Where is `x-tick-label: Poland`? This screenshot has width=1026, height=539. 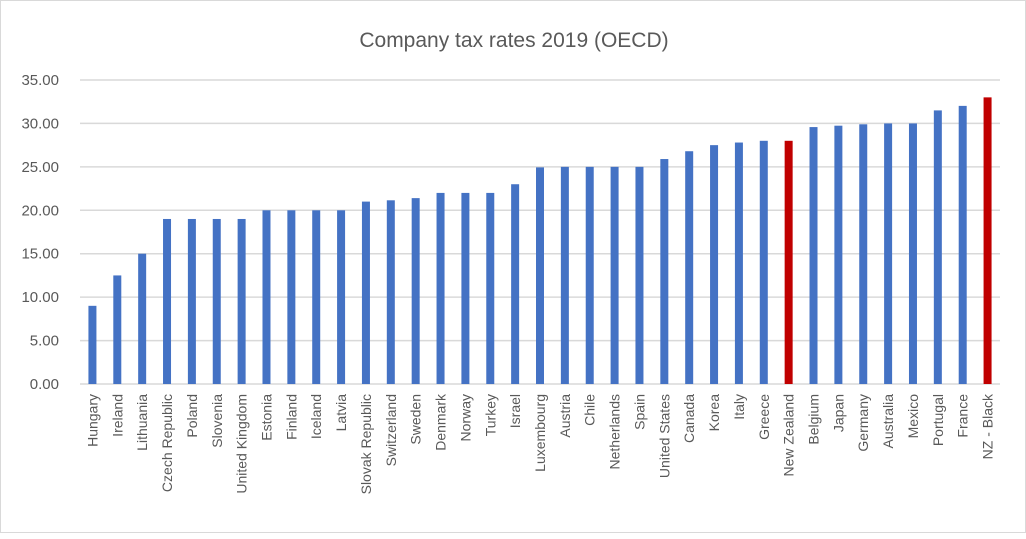
x-tick-label: Poland is located at coordinates (192, 416).